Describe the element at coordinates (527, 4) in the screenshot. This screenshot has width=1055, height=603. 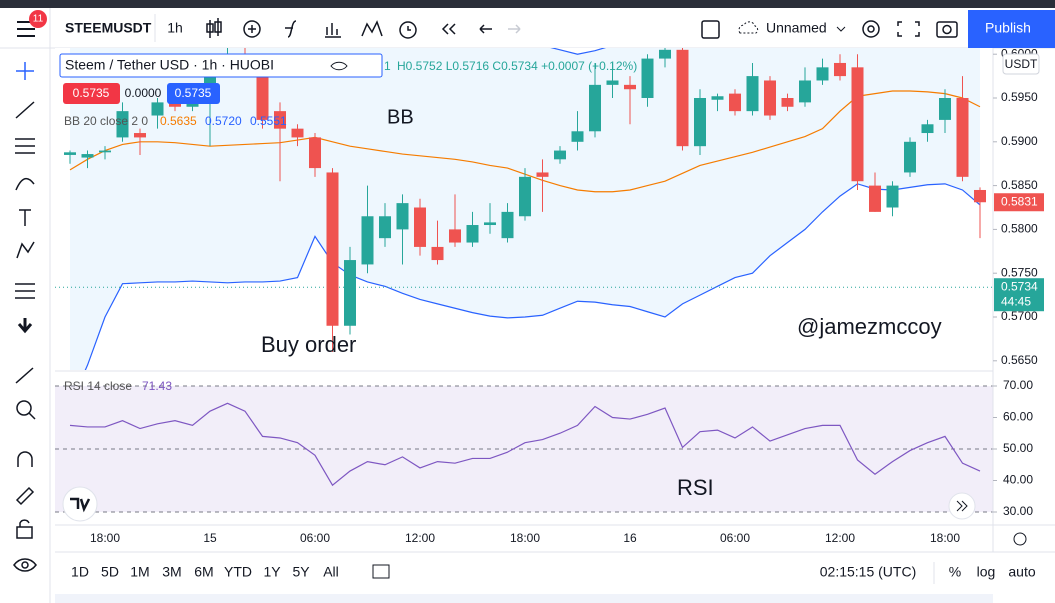
I see `top-strip` at that location.